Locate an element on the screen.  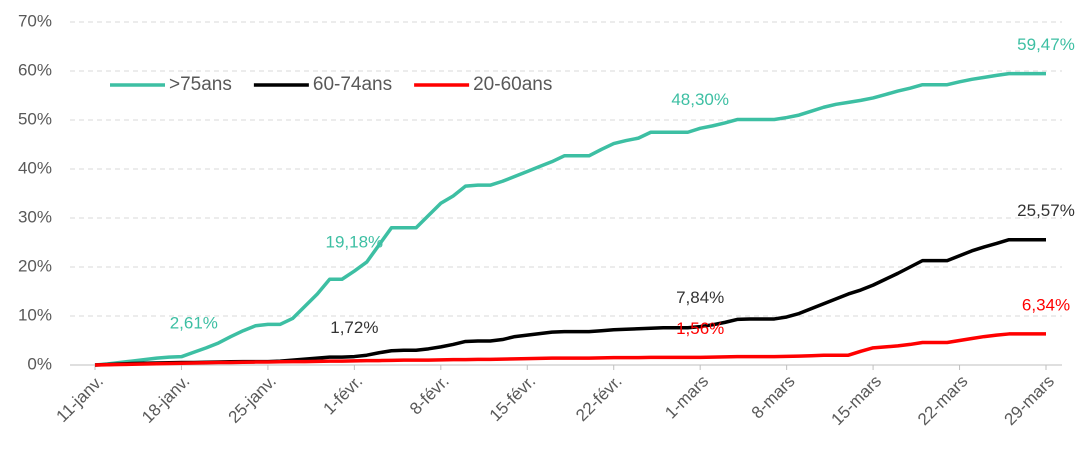
series-line is located at coordinates (570, 349).